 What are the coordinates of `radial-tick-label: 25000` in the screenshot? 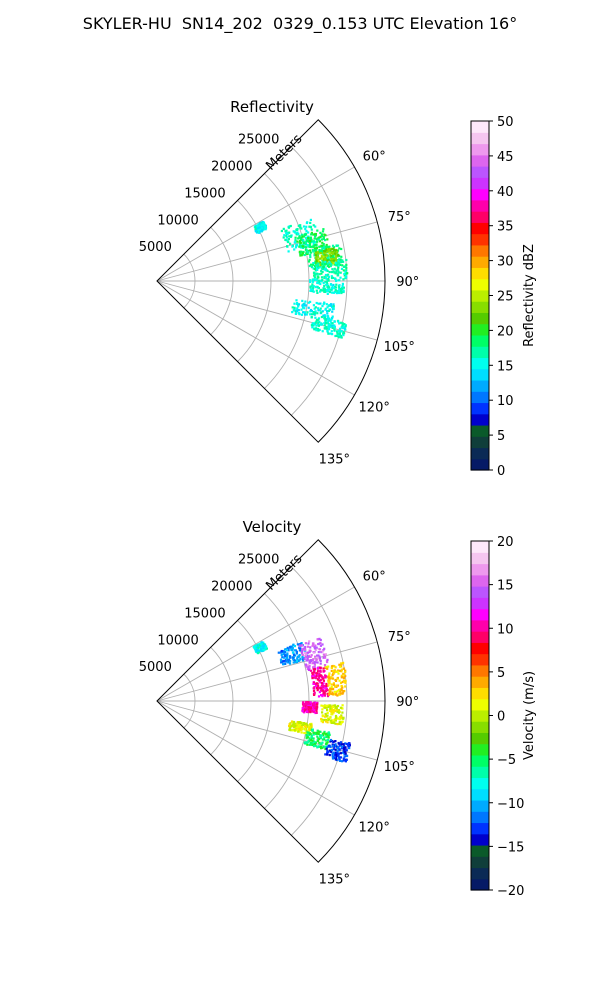 It's located at (258, 560).